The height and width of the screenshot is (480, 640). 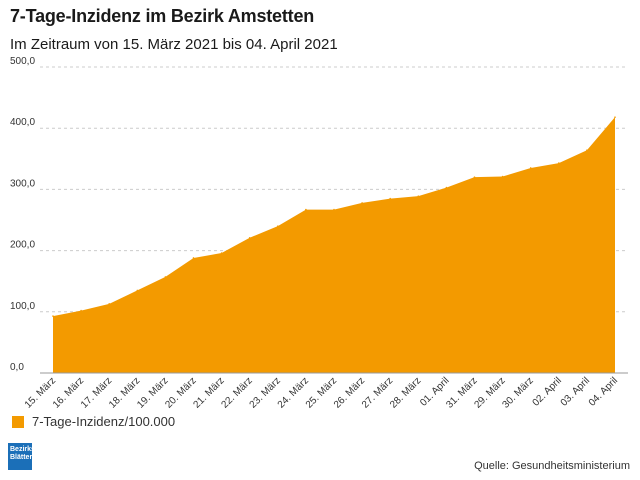 What do you see at coordinates (405, 392) in the screenshot?
I see `x-tick-label: 28. März` at bounding box center [405, 392].